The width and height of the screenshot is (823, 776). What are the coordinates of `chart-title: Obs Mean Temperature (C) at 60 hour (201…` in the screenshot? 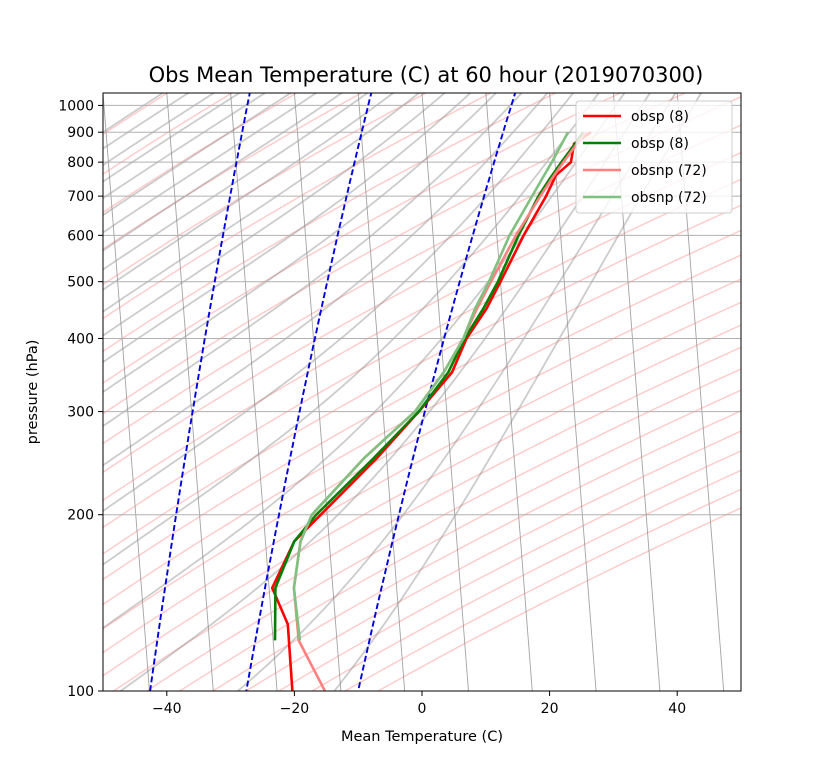 It's located at (426, 75).